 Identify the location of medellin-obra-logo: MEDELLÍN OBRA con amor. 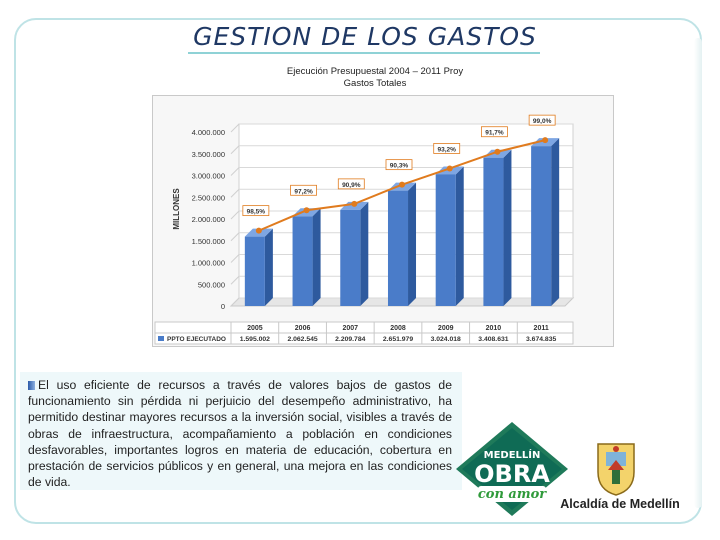
(512, 469).